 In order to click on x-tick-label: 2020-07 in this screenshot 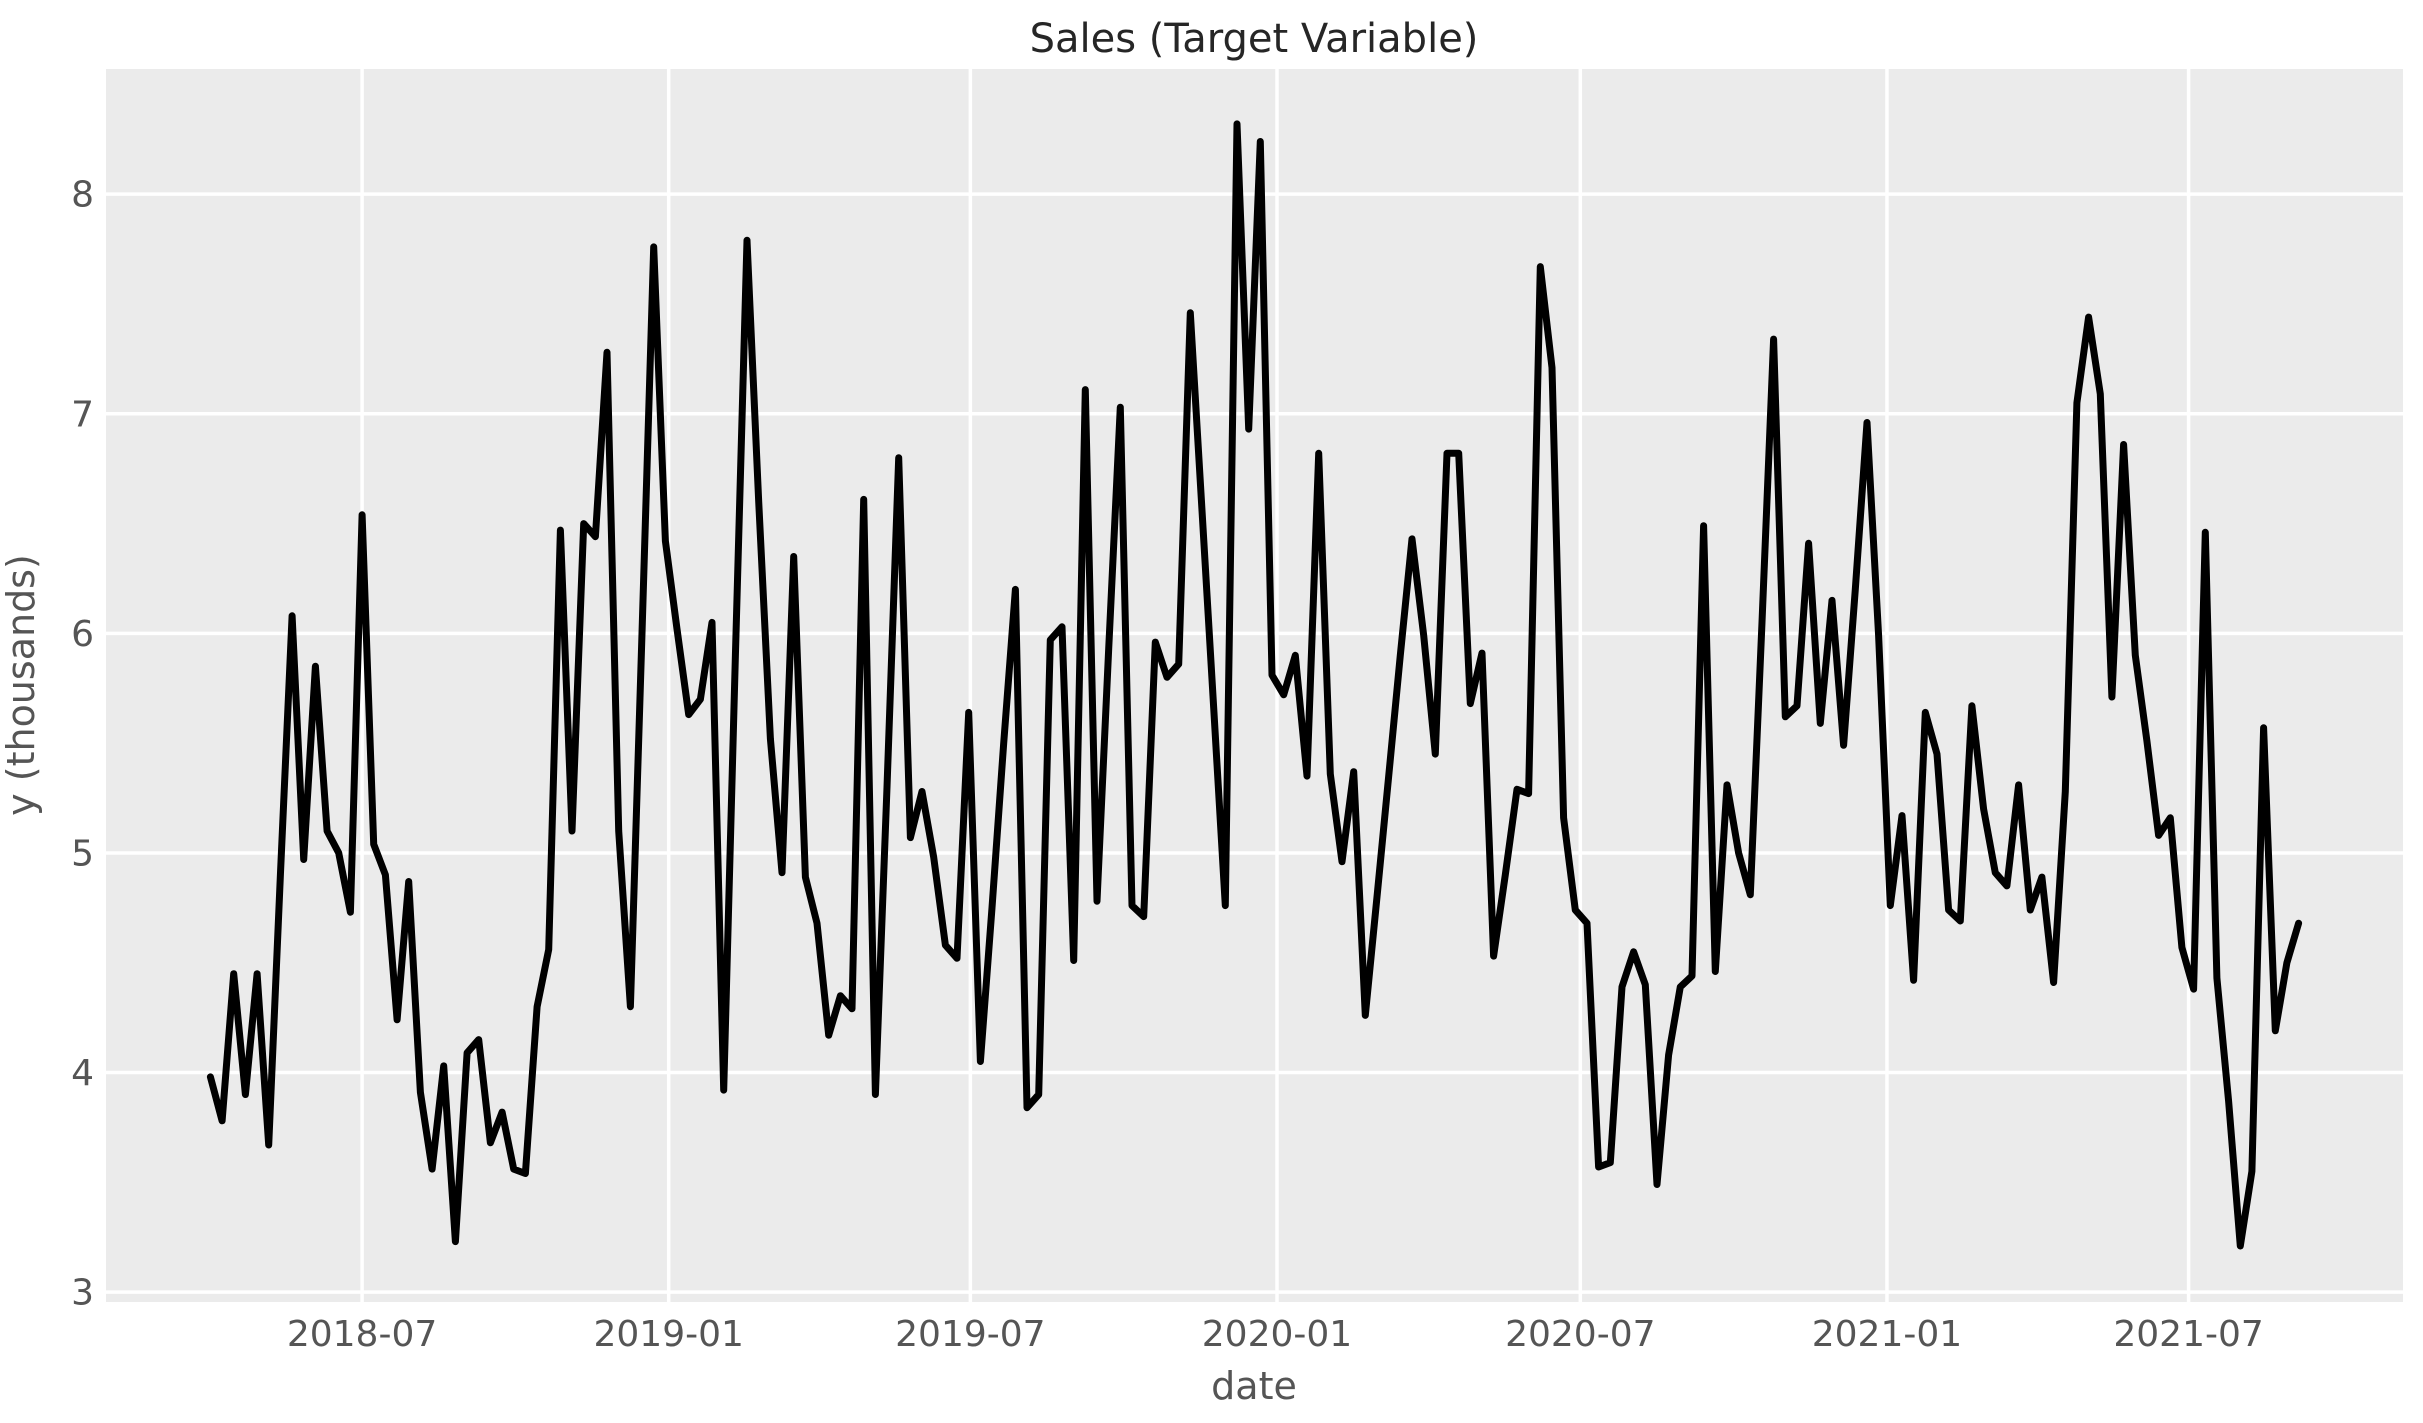, I will do `click(1580, 1334)`.